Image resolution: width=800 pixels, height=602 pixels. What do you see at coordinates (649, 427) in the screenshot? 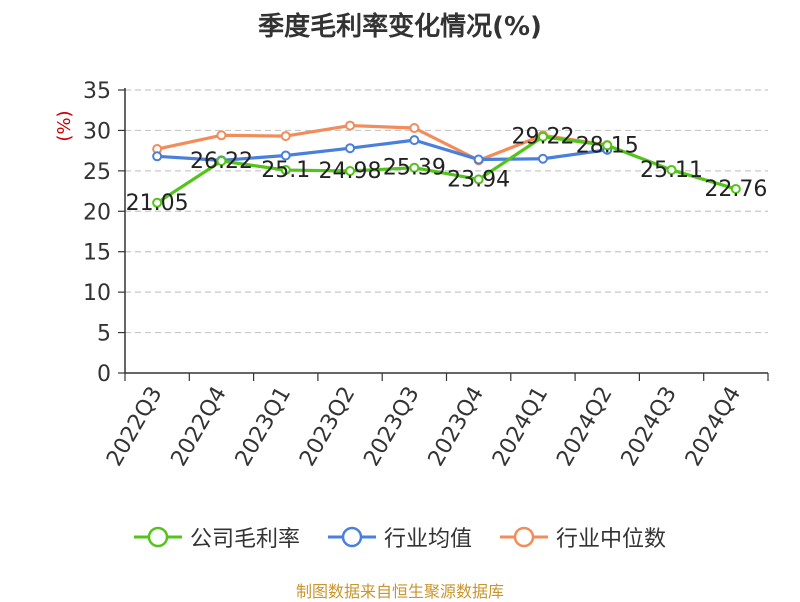
I see `x-tick-label: 2024Q3` at bounding box center [649, 427].